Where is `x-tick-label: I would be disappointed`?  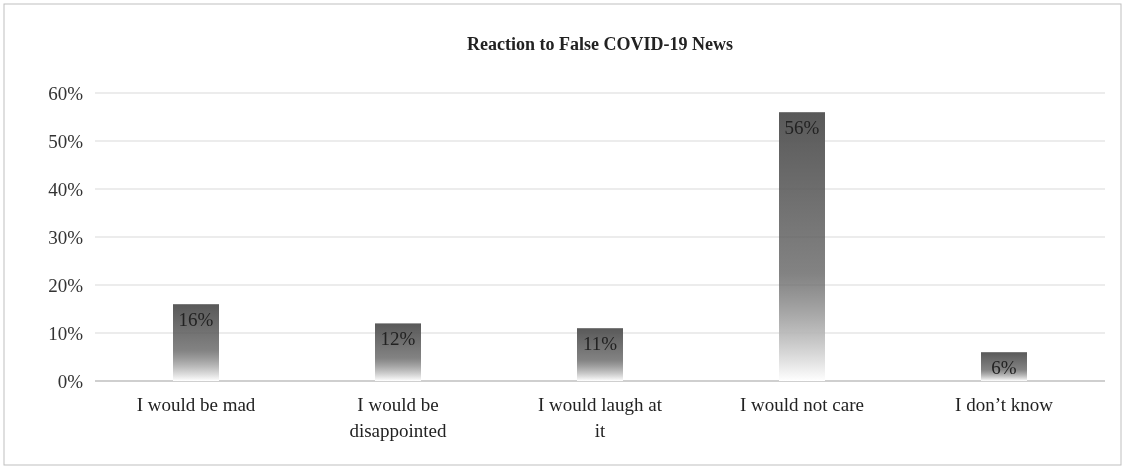
x-tick-label: I would be disappointed is located at coordinates (398, 417).